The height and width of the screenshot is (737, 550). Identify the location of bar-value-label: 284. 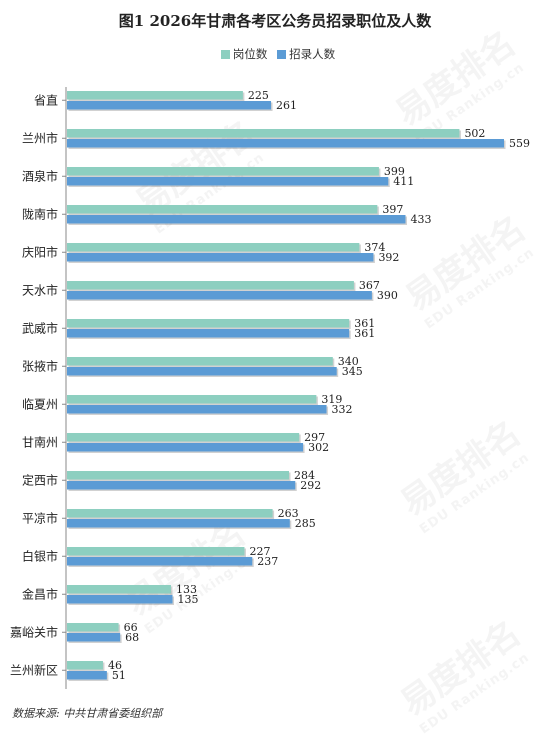
(304, 475).